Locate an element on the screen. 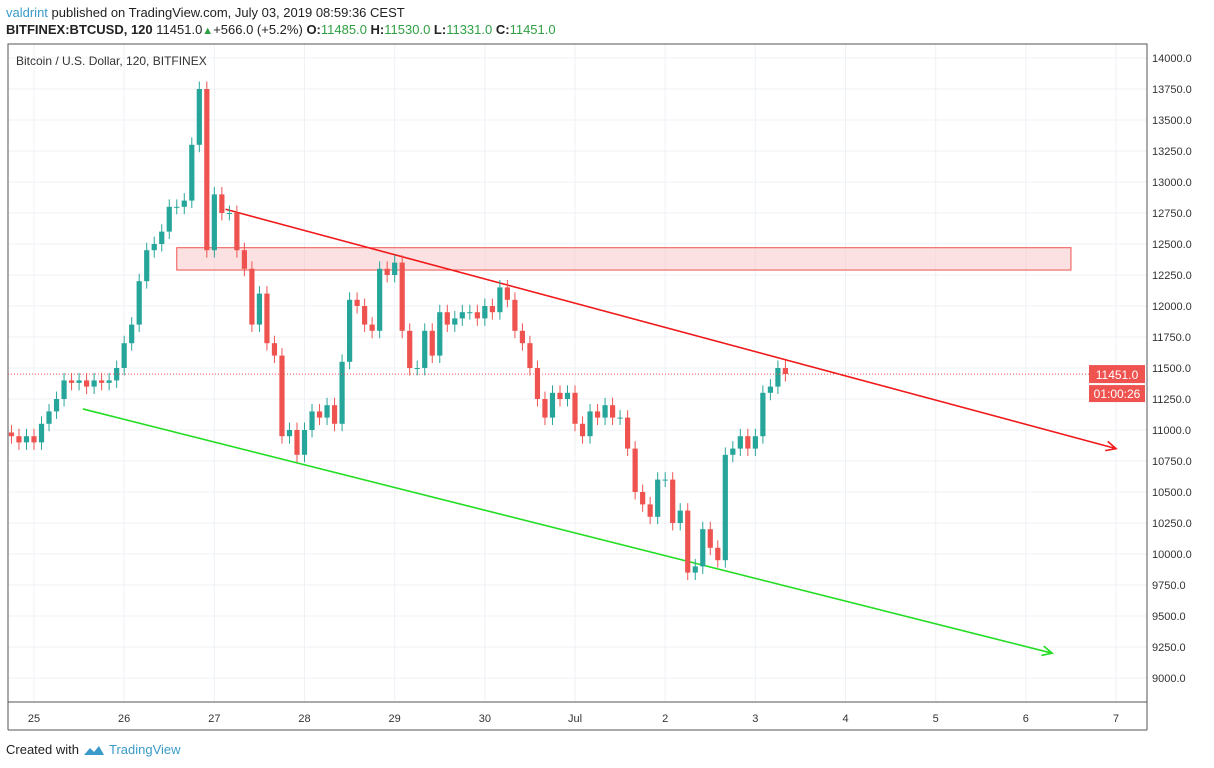 The height and width of the screenshot is (768, 1214). support-trendline-arrowhead is located at coordinates (1047, 651).